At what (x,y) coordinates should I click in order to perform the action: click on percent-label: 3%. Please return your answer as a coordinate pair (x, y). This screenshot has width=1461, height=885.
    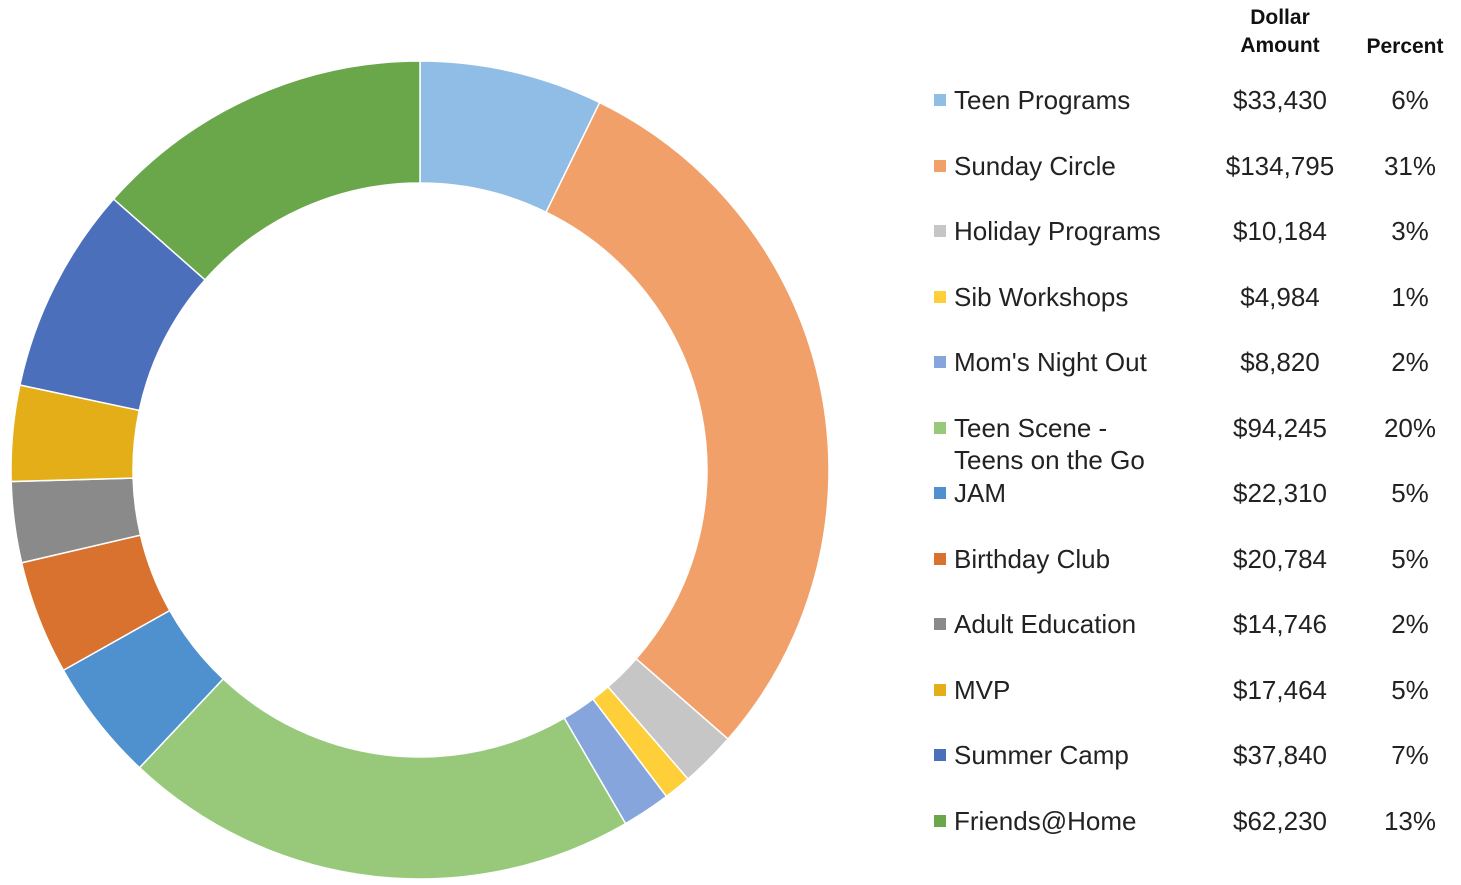
    Looking at the image, I should click on (1410, 231).